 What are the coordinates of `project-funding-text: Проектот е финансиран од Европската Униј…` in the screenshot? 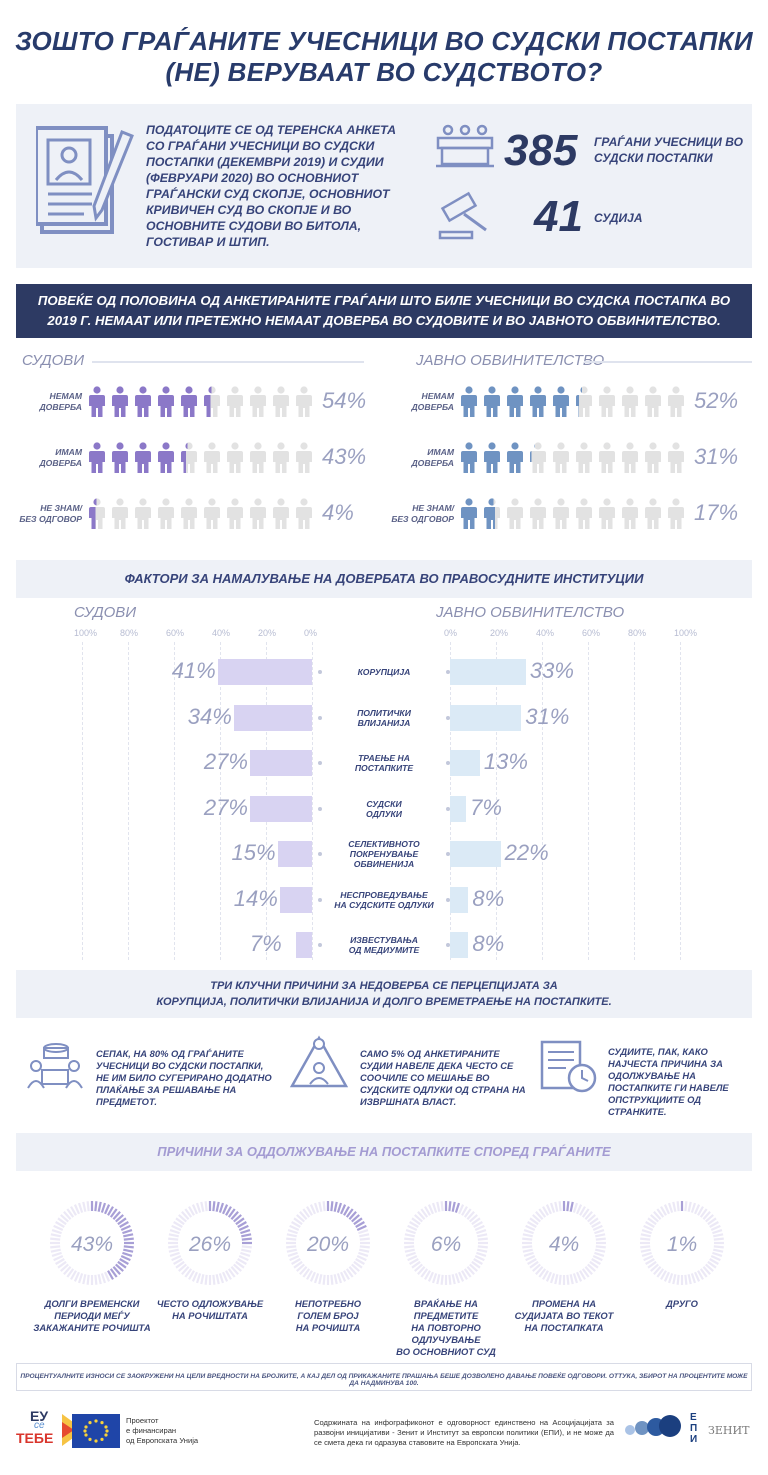 It's located at (162, 1430).